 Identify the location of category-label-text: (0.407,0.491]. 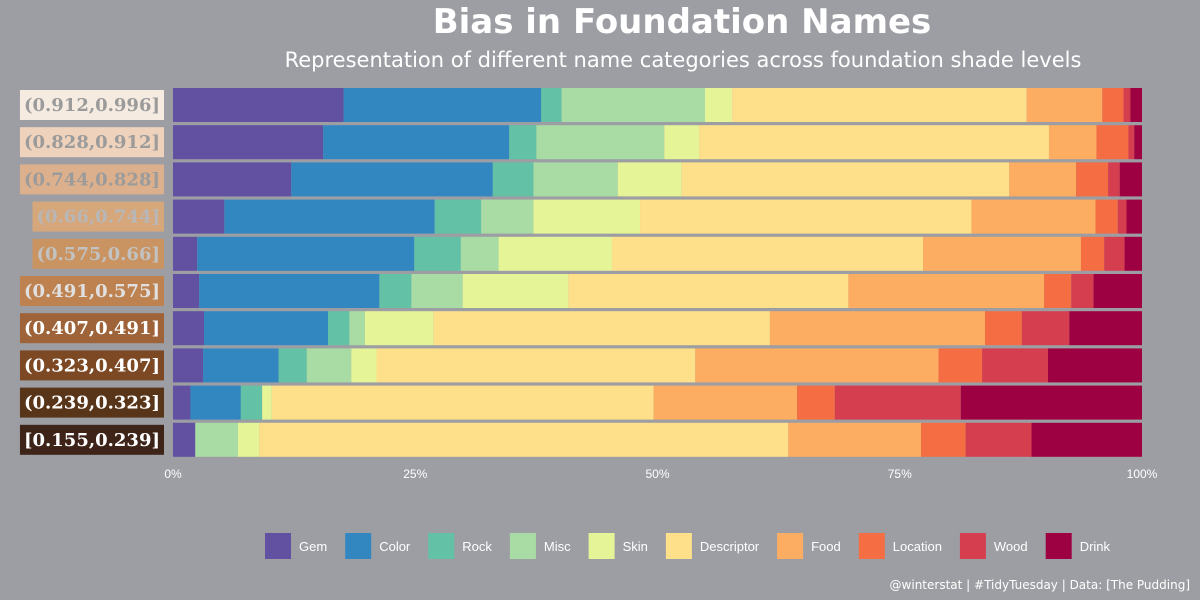
(92, 328).